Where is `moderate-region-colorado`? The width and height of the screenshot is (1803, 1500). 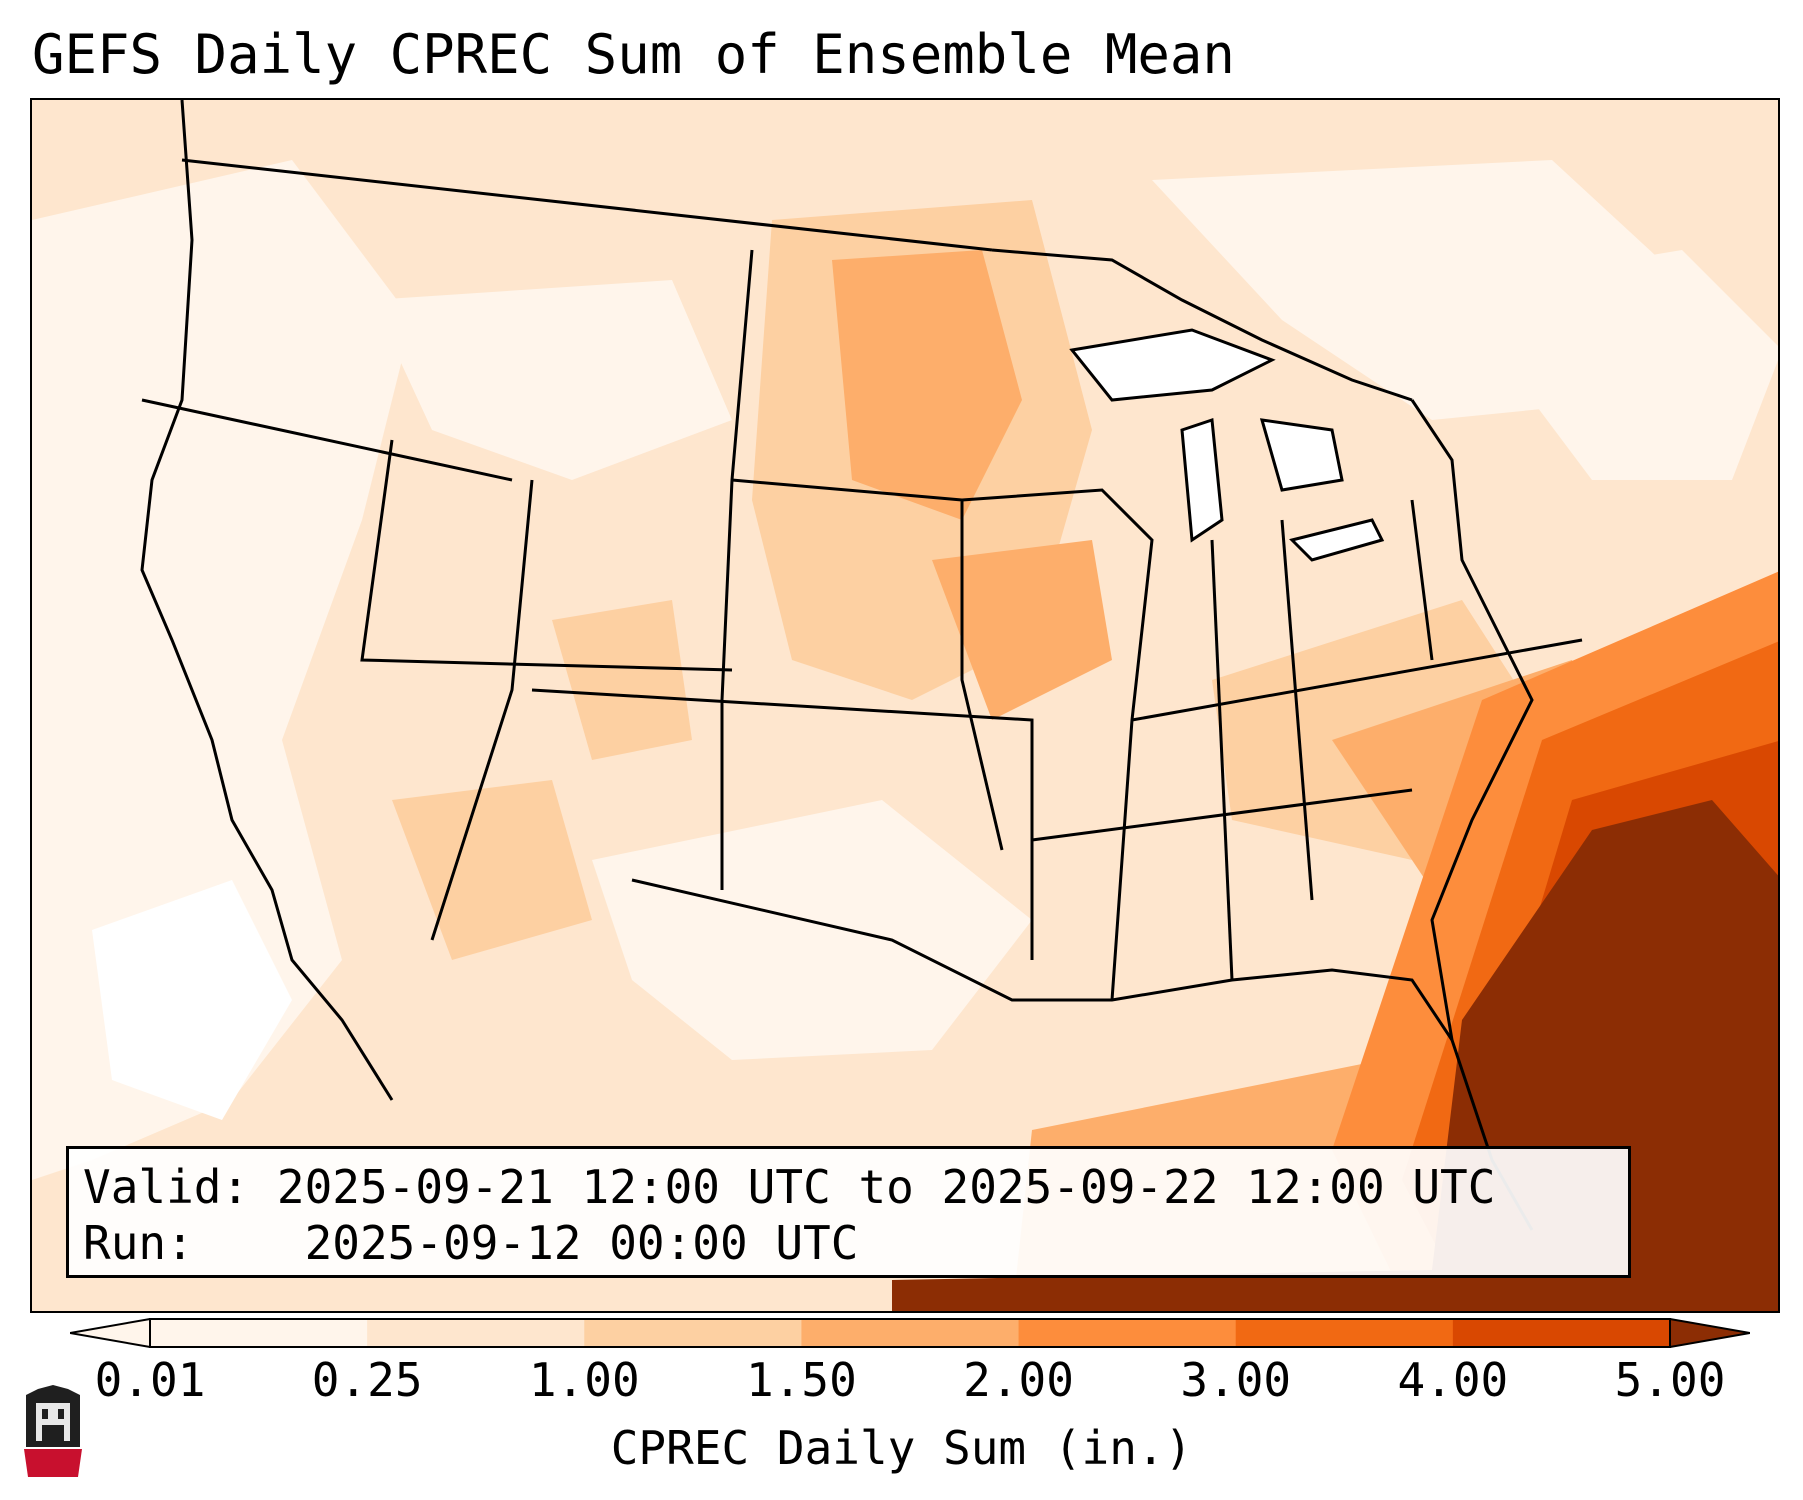
moderate-region-colorado is located at coordinates (622, 680).